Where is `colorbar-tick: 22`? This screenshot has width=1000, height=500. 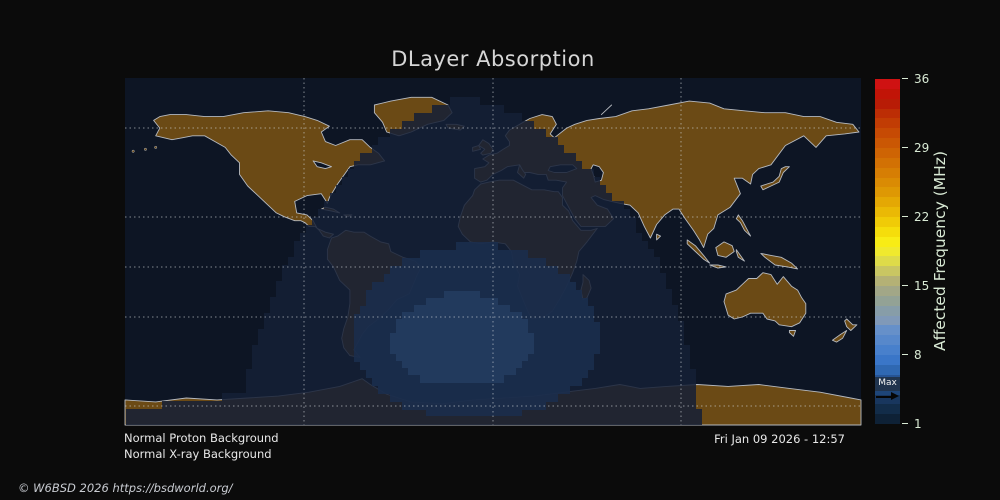 colorbar-tick: 22 is located at coordinates (905, 217).